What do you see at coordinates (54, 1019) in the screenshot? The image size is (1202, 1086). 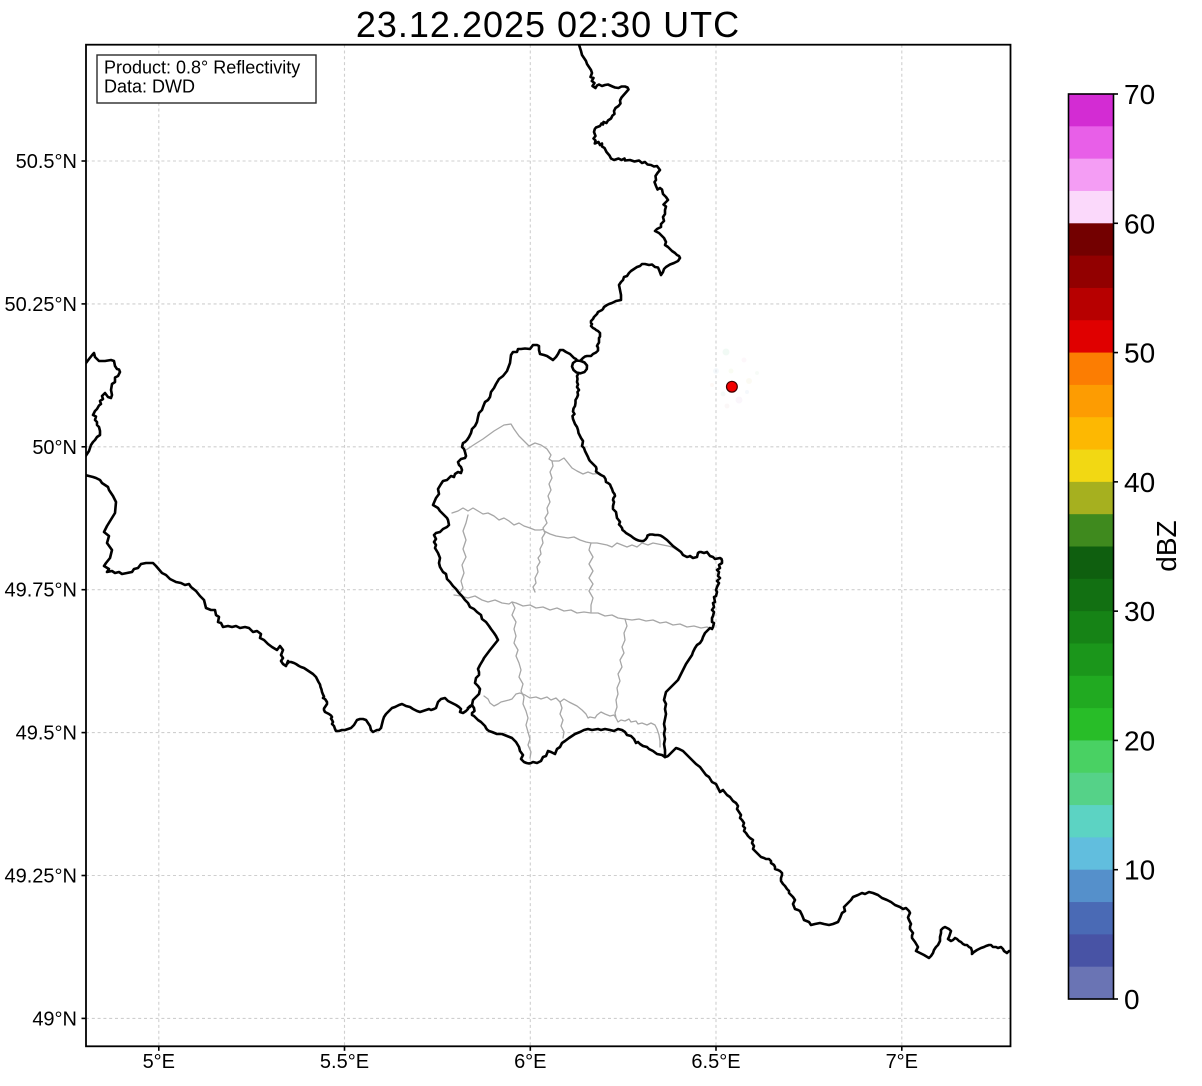 I see `svg-text: 49°N` at bounding box center [54, 1019].